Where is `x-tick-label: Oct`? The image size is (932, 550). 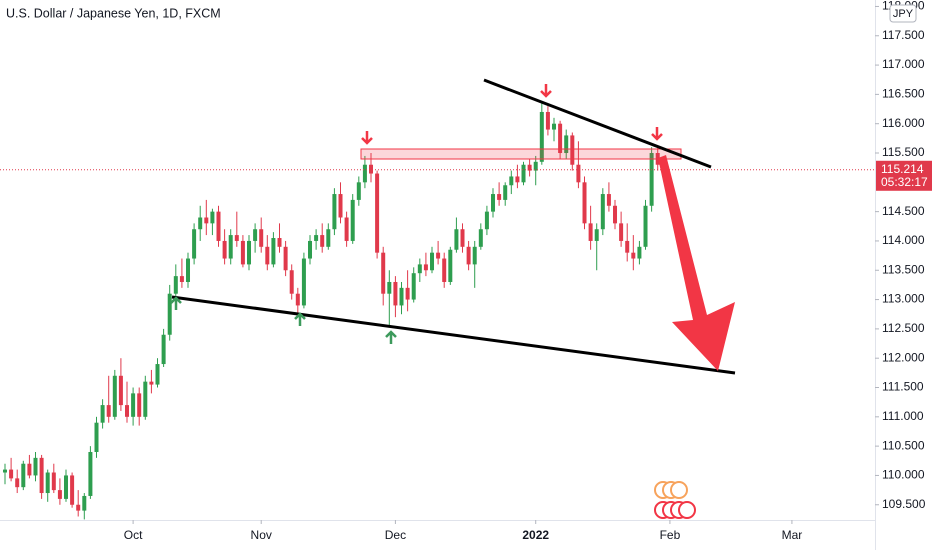 x-tick-label: Oct is located at coordinates (133, 535).